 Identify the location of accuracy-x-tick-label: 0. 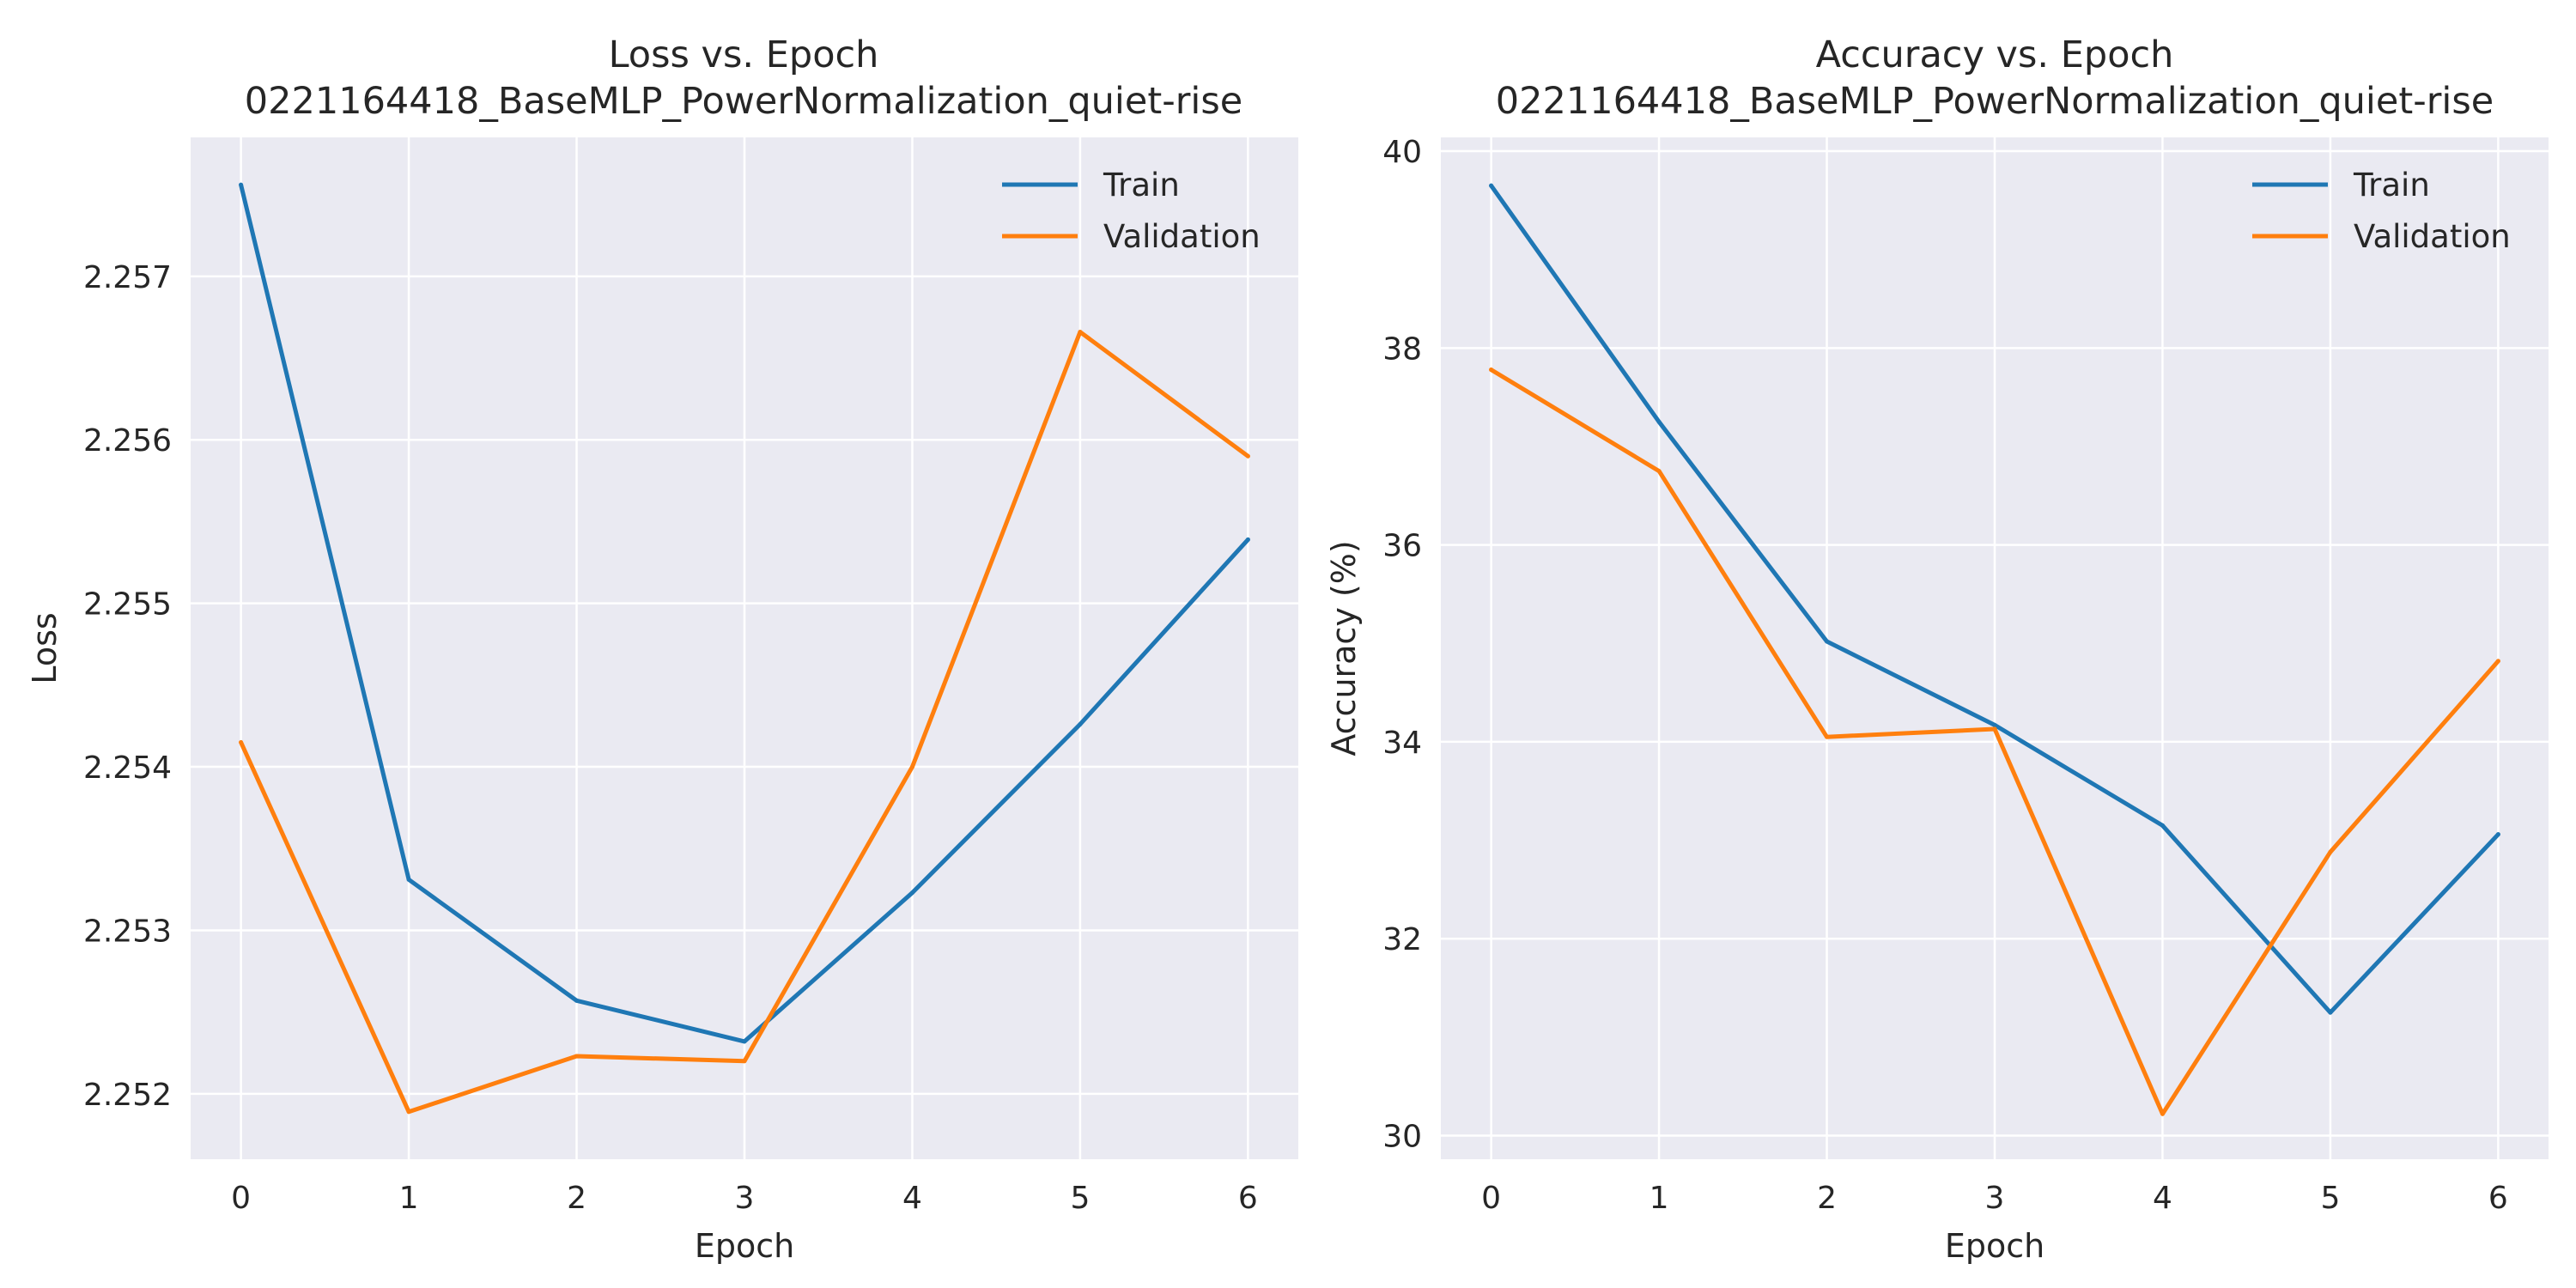
(1491, 1199).